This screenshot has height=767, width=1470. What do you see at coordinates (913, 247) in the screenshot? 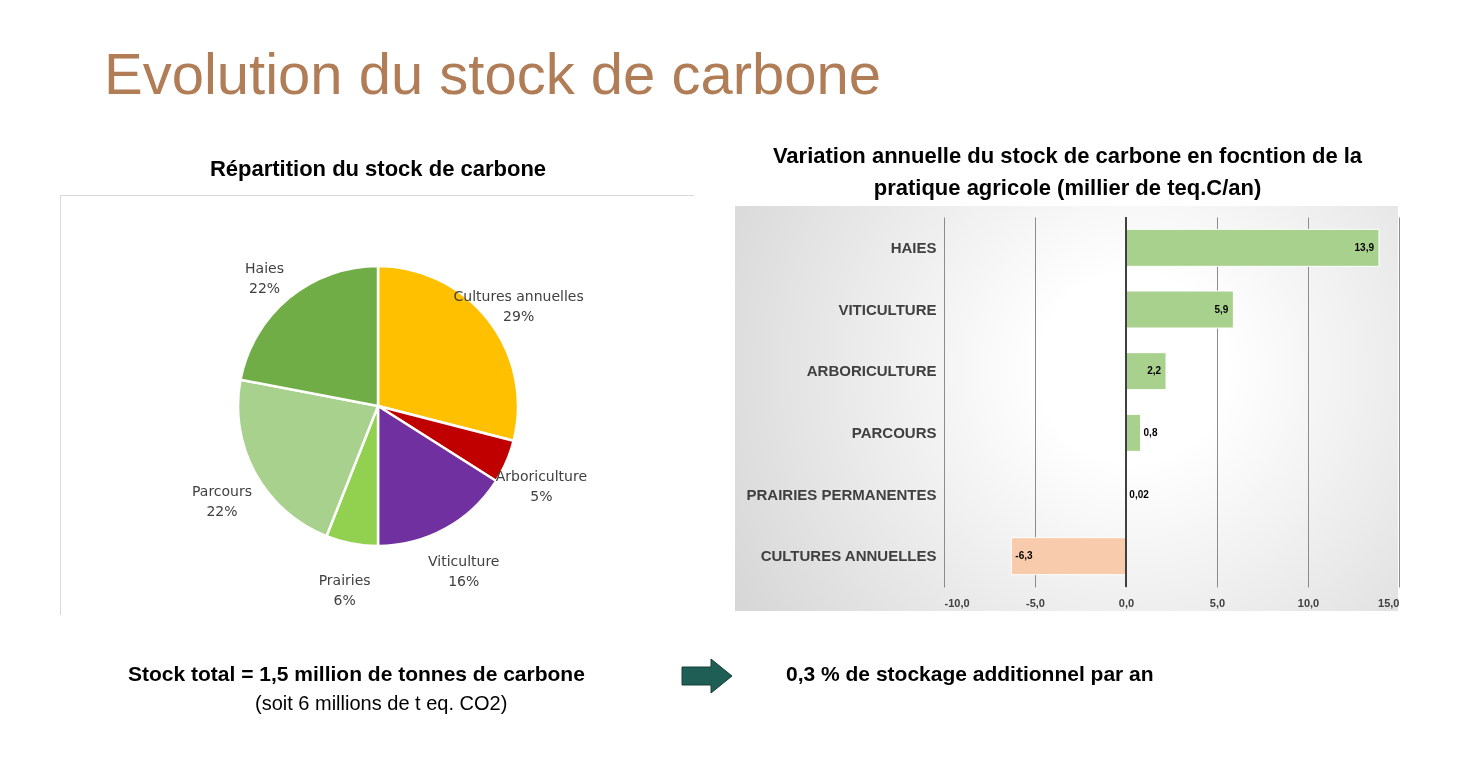
I see `y-tick-label: HAIES` at bounding box center [913, 247].